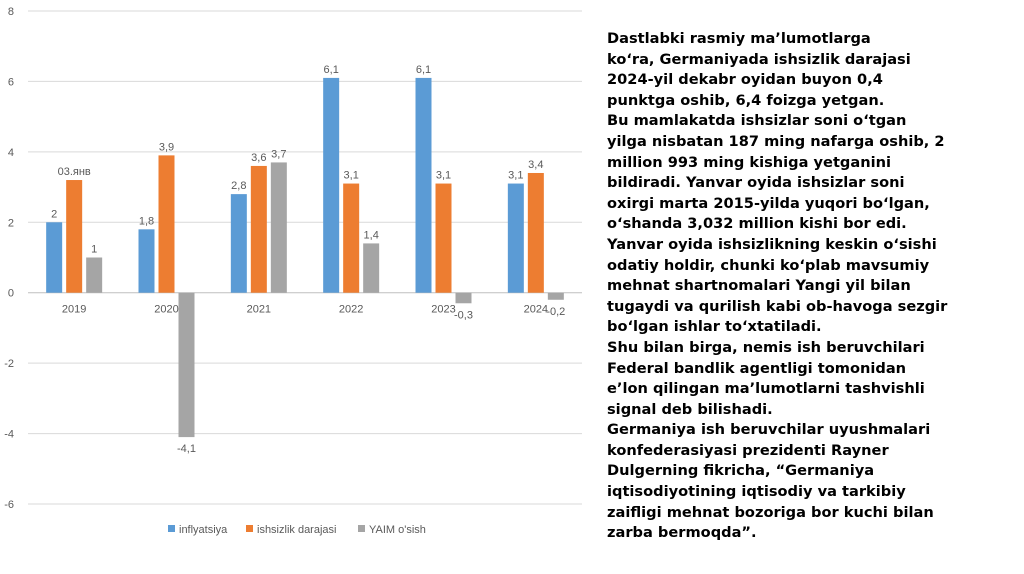 The height and width of the screenshot is (574, 1024). What do you see at coordinates (146, 221) in the screenshot?
I see `data-label: 1,8` at bounding box center [146, 221].